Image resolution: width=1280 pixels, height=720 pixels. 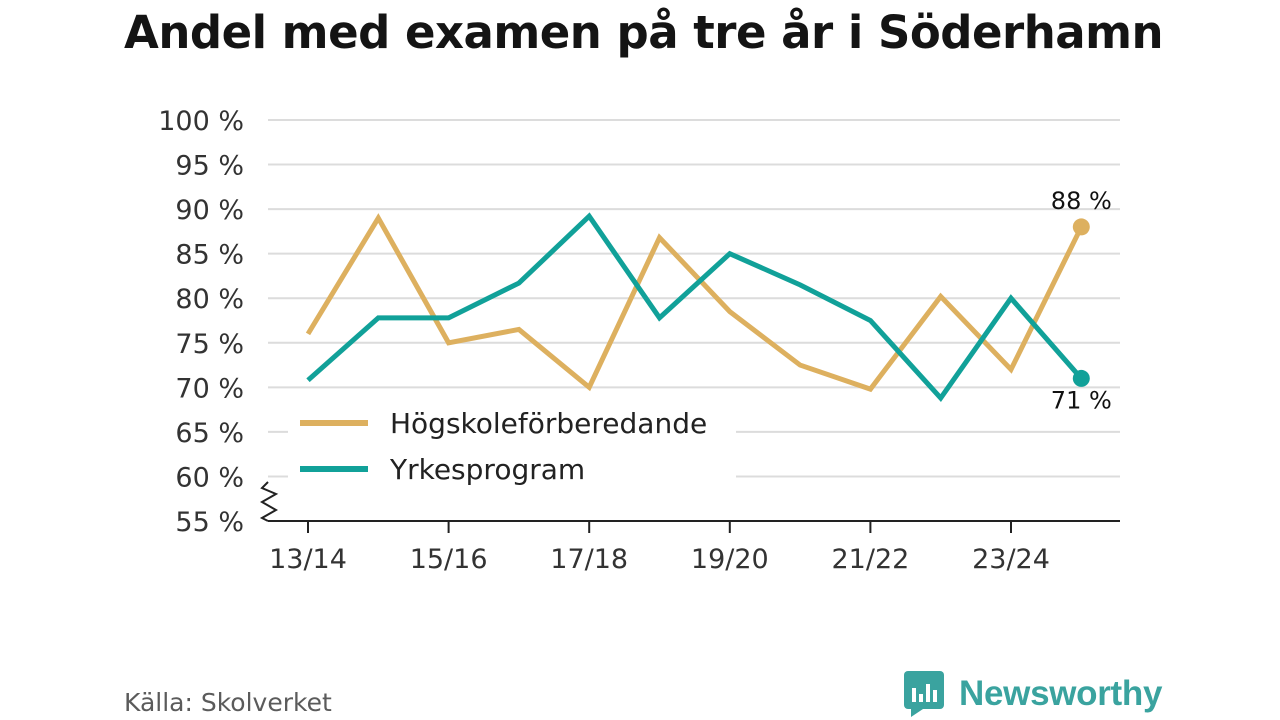 I want to click on axis-break-icon, so click(x=269, y=501).